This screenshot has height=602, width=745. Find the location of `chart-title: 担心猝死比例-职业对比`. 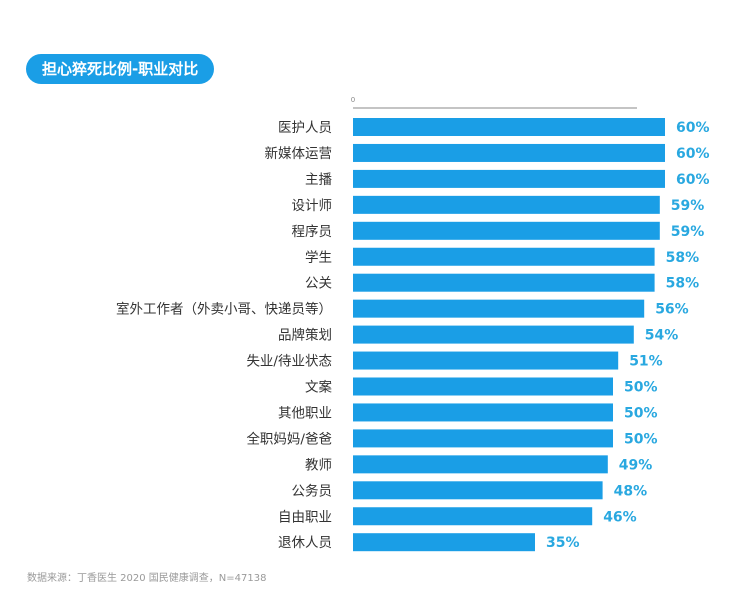

chart-title: 担心猝死比例-职业对比 is located at coordinates (120, 69).